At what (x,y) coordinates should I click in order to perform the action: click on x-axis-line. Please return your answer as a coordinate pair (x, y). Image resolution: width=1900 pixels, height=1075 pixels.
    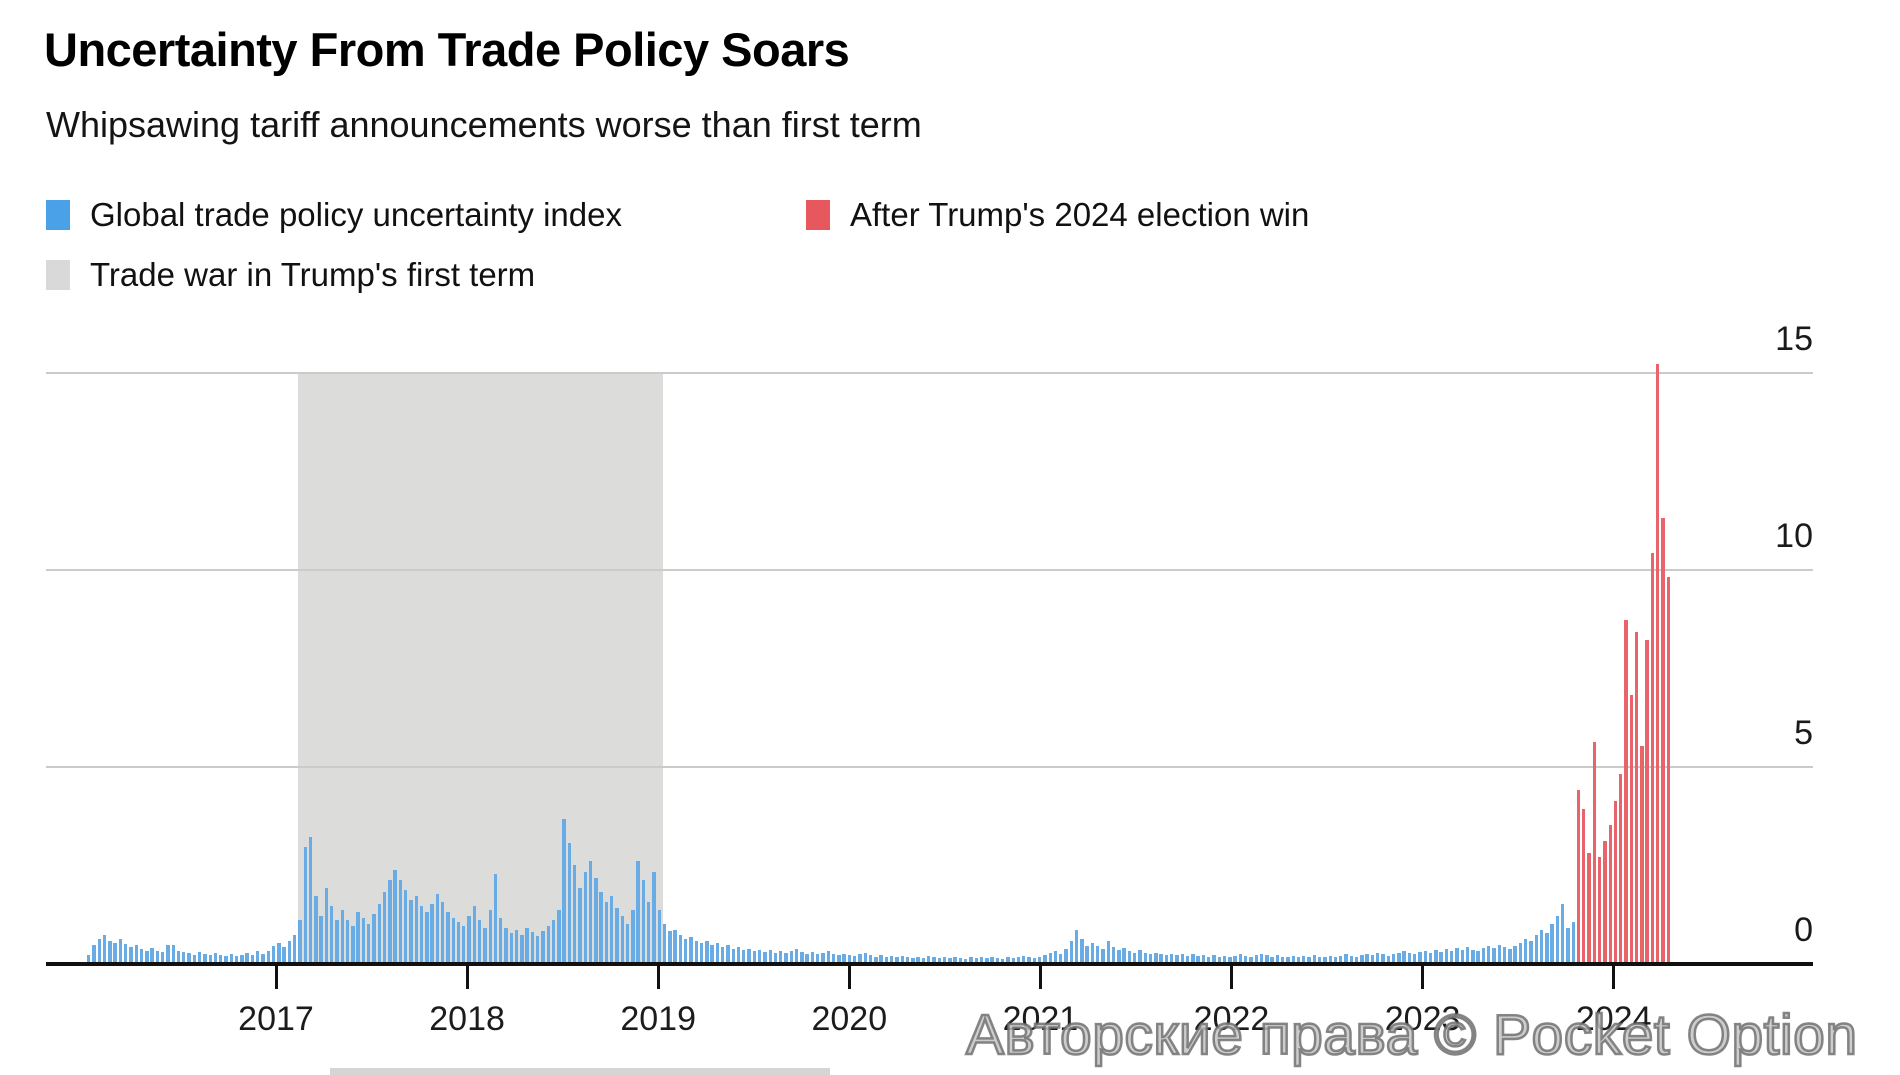
    Looking at the image, I should click on (929, 964).